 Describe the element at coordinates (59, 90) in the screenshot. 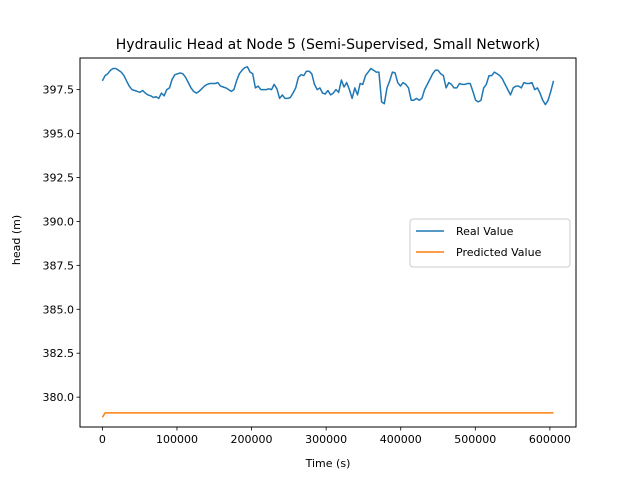

I see `y-tick-label: 397.5` at that location.